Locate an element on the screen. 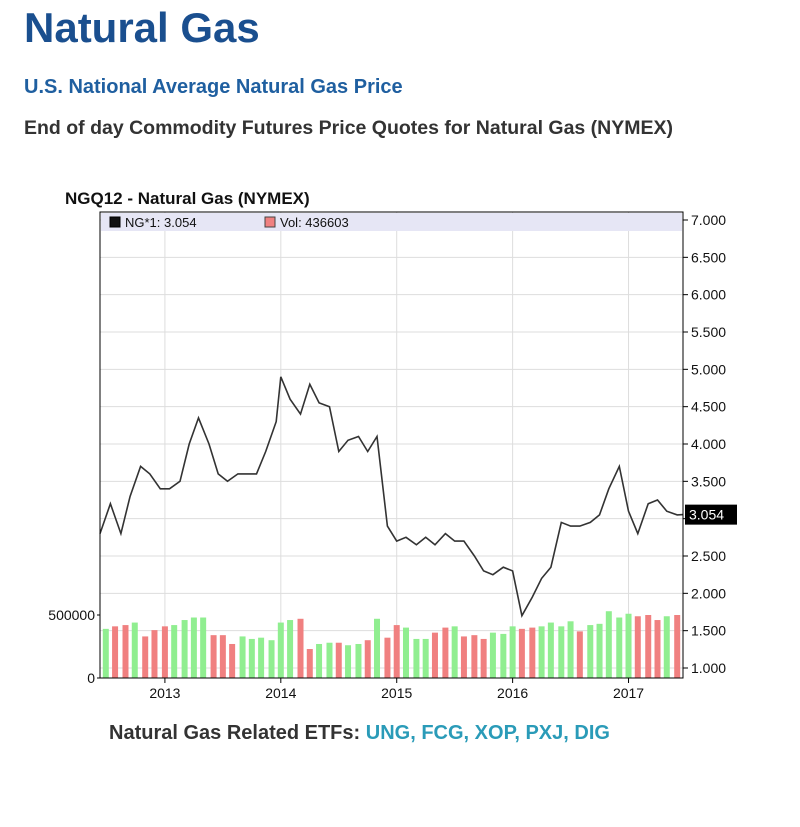  page-subtitle: U.S. National Average Natural Gas Price is located at coordinates (213, 87).